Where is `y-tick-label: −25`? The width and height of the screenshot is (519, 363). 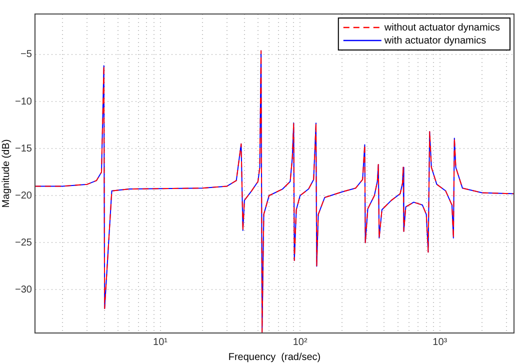
y-tick-label: −25 is located at coordinates (23, 242).